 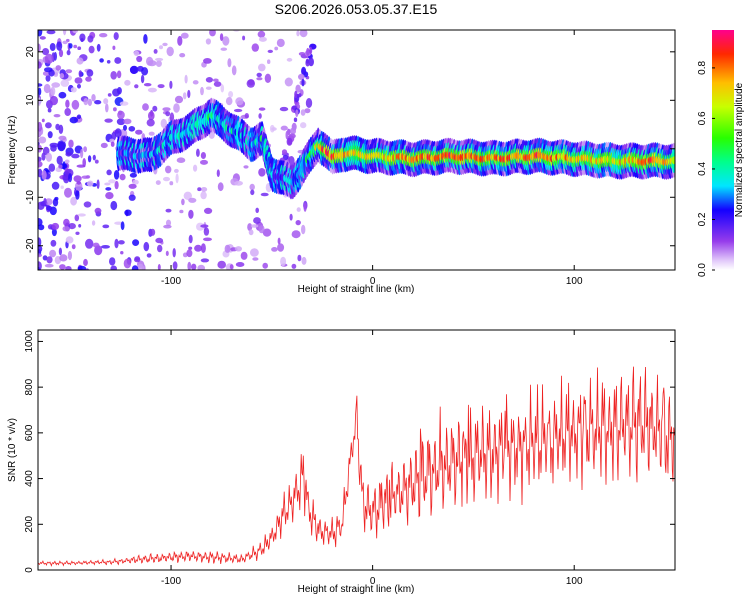 What do you see at coordinates (739, 149) in the screenshot?
I see `colorbar-label: Normalized spectral amplitude` at bounding box center [739, 149].